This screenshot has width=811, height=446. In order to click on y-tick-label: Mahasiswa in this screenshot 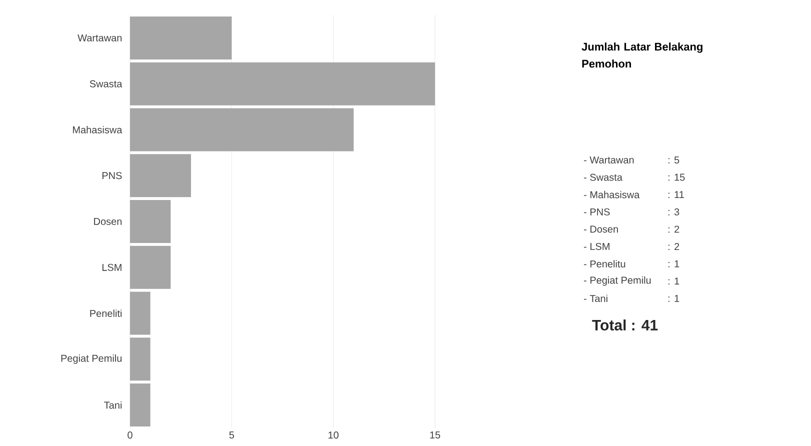, I will do `click(97, 130)`.